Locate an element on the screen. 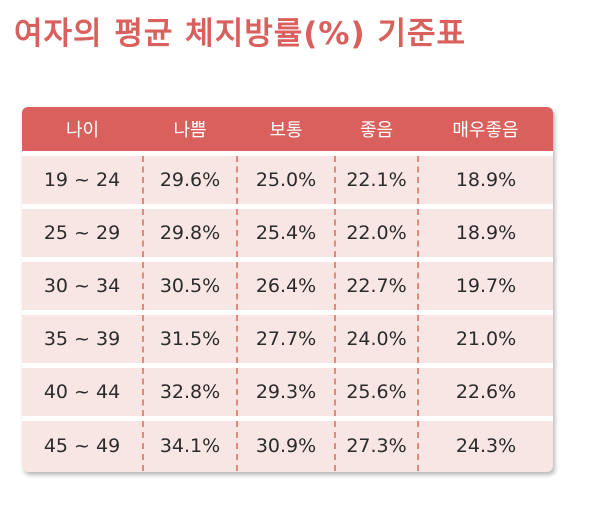 The height and width of the screenshot is (505, 595). cell-normal: 29.3% is located at coordinates (285, 391).